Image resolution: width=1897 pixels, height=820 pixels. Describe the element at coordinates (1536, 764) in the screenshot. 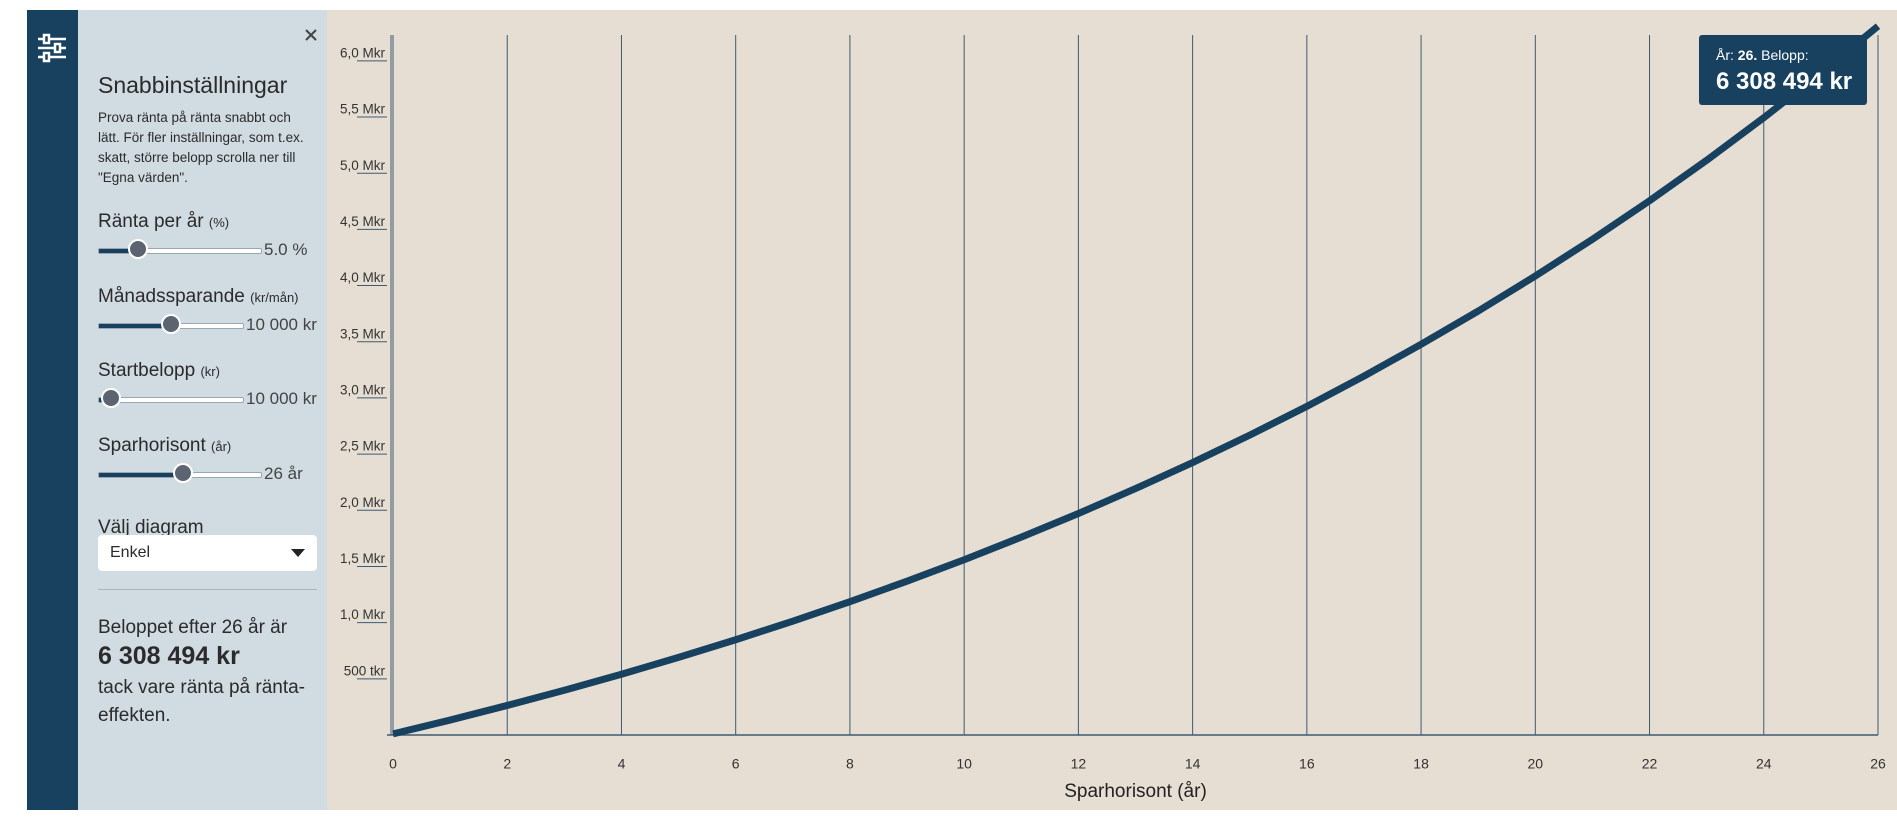

I see `x-tick-label: 20` at that location.